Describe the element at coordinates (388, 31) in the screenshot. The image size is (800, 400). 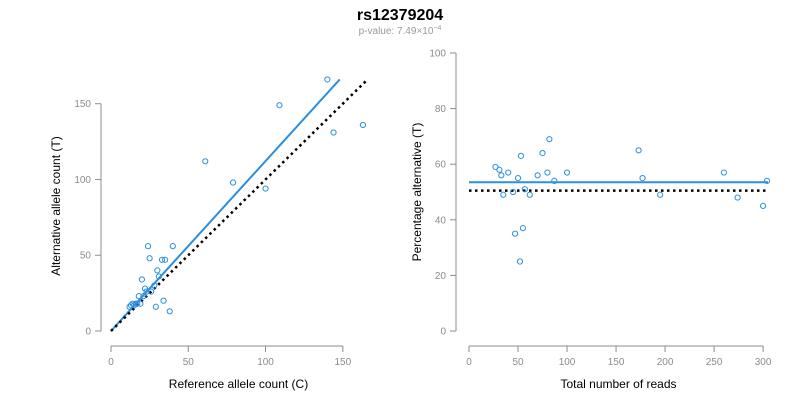
I see `subtitle-prefix: p-value: 7.49` at that location.